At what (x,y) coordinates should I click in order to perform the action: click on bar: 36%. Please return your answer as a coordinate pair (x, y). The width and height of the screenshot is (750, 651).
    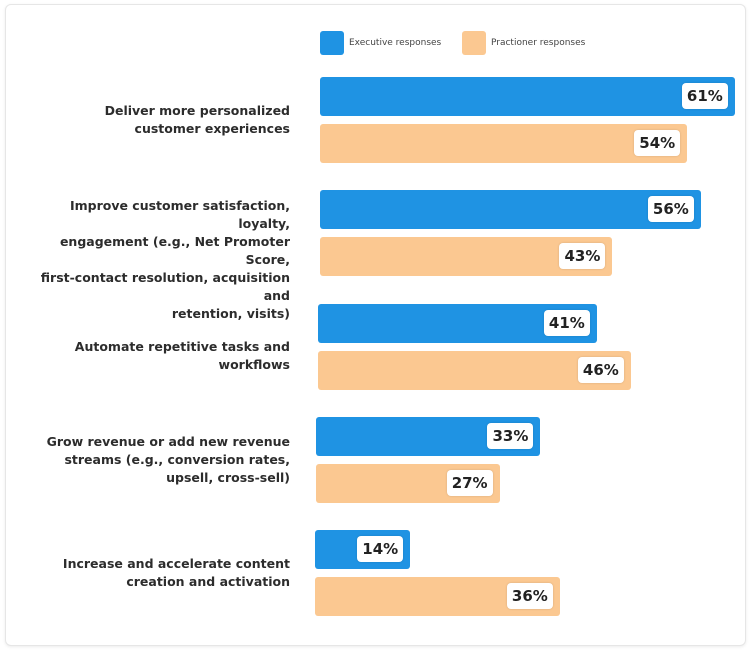
    Looking at the image, I should click on (437, 597).